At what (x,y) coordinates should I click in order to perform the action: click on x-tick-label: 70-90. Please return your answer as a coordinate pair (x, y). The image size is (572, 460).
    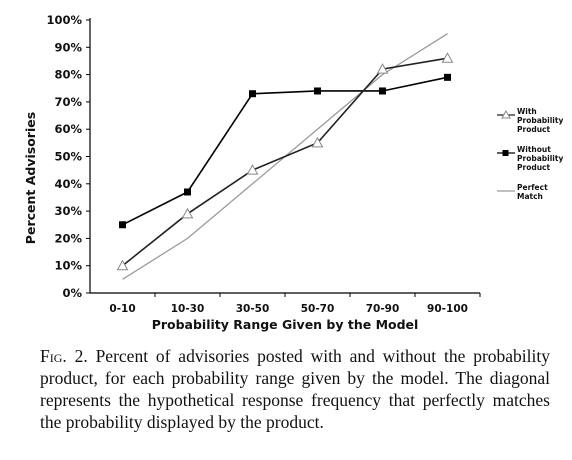
    Looking at the image, I should click on (383, 309).